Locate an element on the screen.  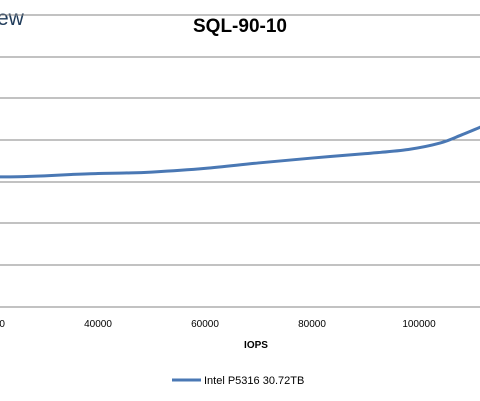
legend-label: Intel P5316 30.72TB is located at coordinates (254, 381).